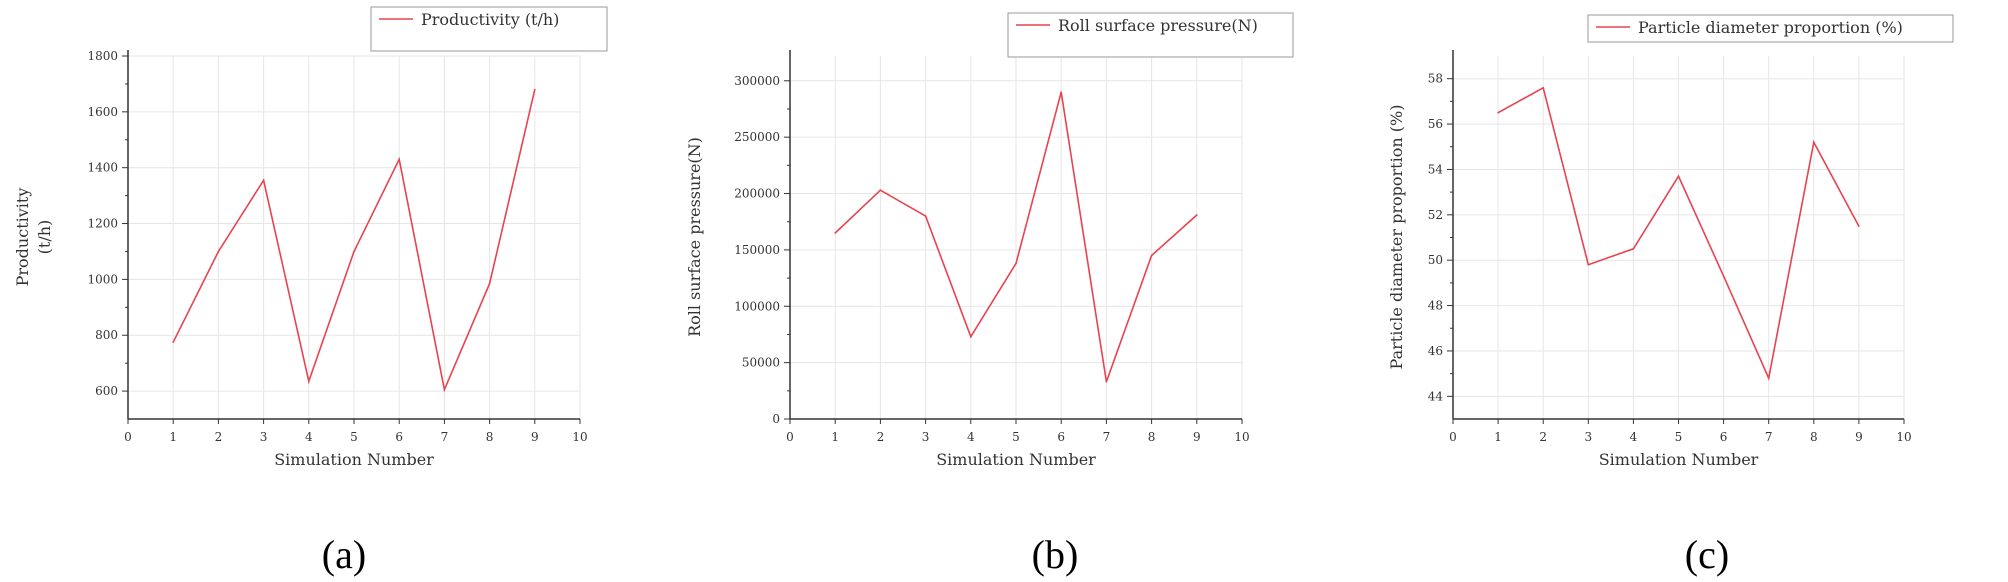 The width and height of the screenshot is (2008, 582). I want to click on y-axis-title: Particle diameter proportion (%), so click(1396, 237).